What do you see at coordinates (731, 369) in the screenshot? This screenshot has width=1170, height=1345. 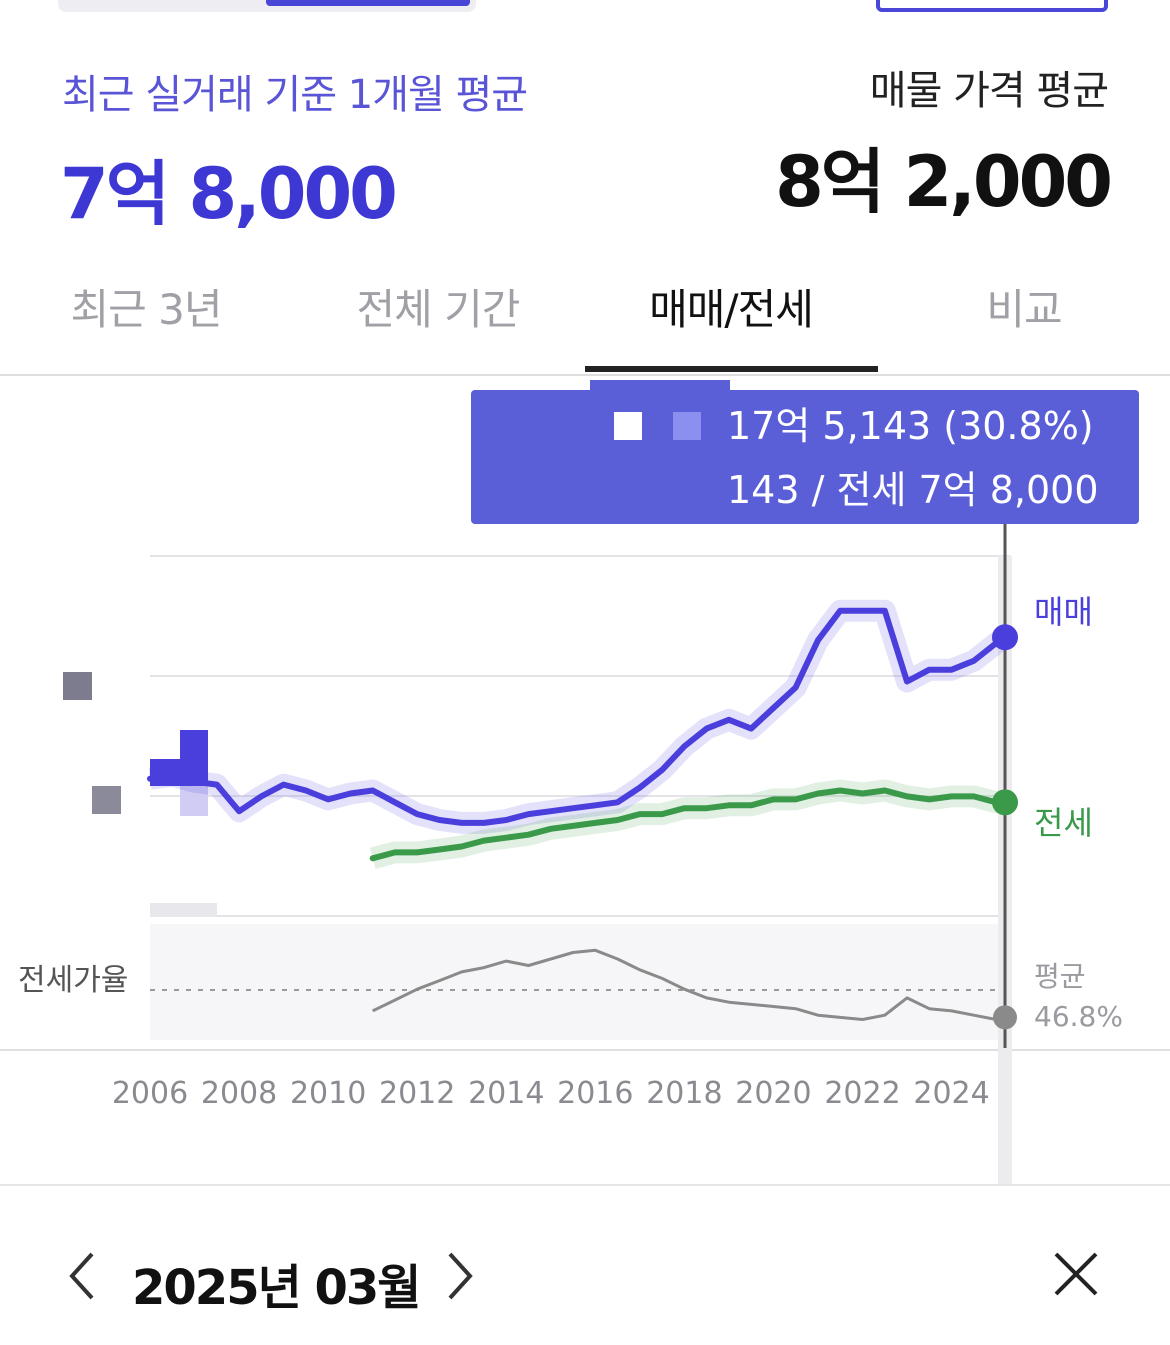 I see `active-tab-indicator` at bounding box center [731, 369].